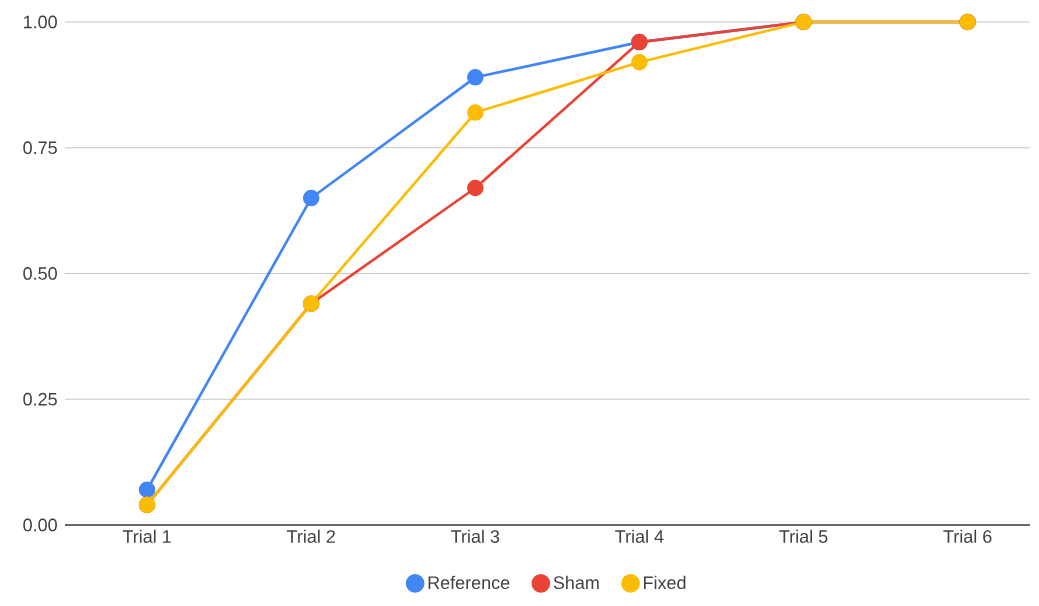 This screenshot has height=606, width=1039. I want to click on y-tick-label: 0.00, so click(40, 525).